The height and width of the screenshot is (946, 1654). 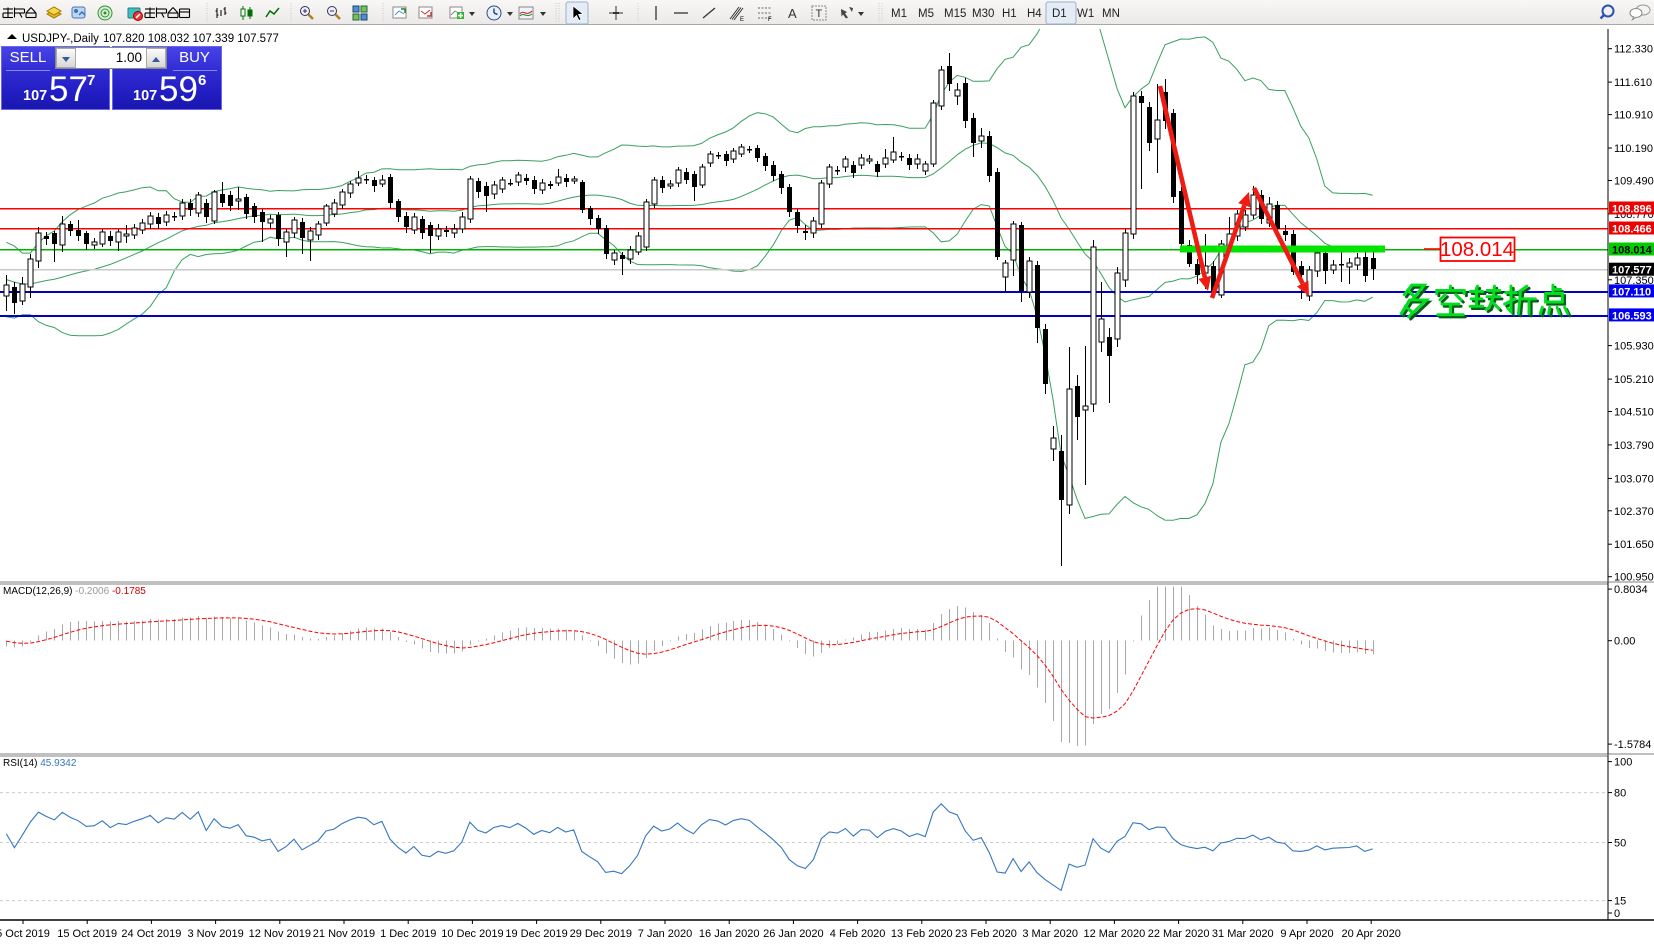 I want to click on svg-text: 80, so click(x=1620, y=794).